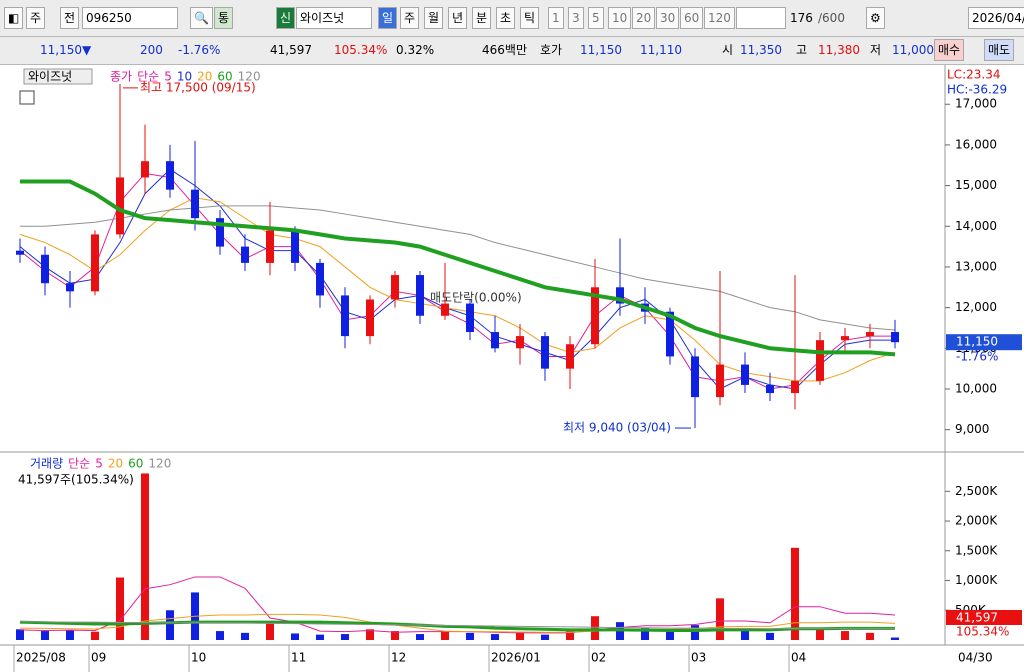 Image resolution: width=1024 pixels, height=672 pixels. I want to click on last-ratio: 105.34%, so click(982, 632).